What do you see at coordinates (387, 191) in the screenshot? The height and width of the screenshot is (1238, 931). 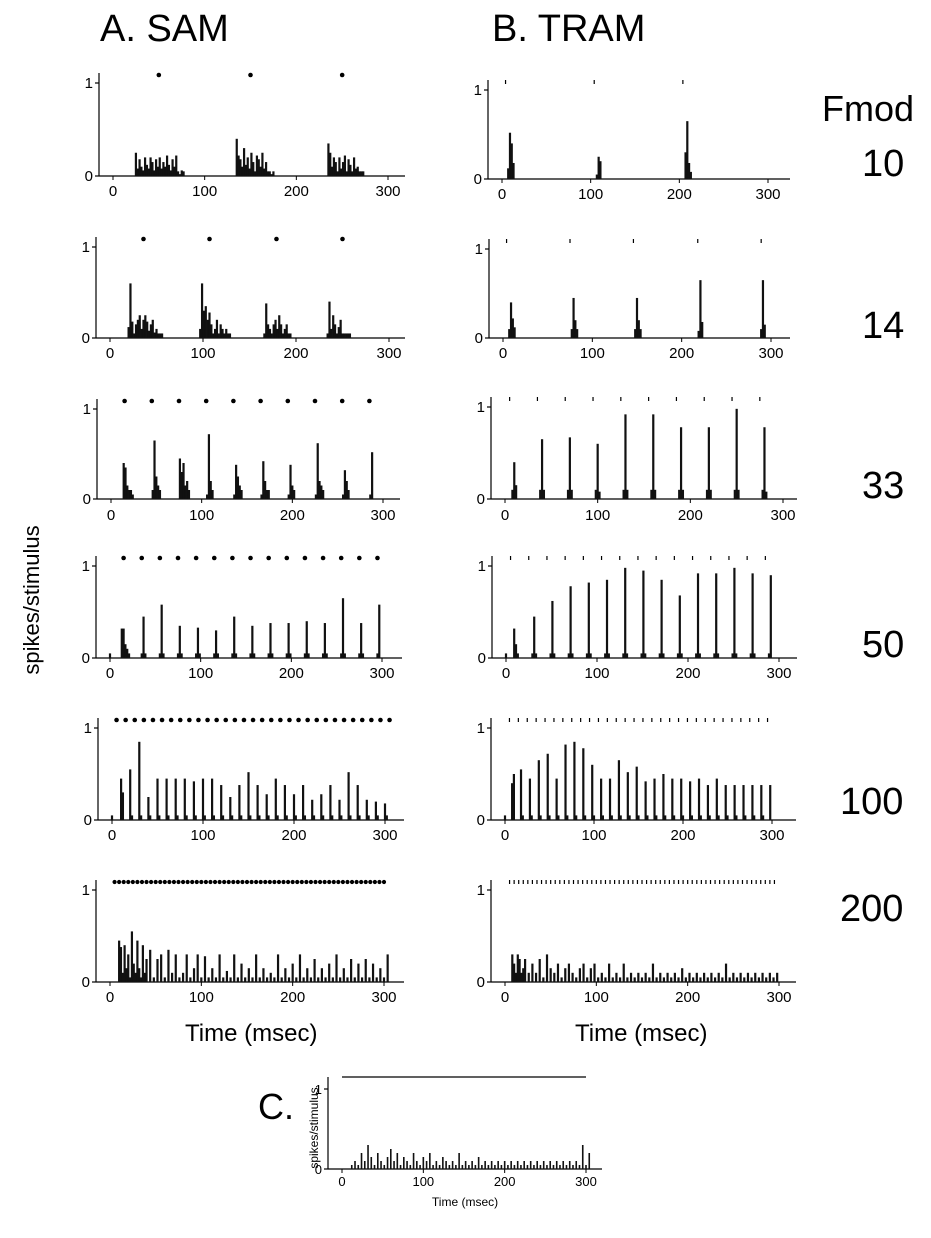 I see `x-tick-label-sam-10-3: 300` at bounding box center [387, 191].